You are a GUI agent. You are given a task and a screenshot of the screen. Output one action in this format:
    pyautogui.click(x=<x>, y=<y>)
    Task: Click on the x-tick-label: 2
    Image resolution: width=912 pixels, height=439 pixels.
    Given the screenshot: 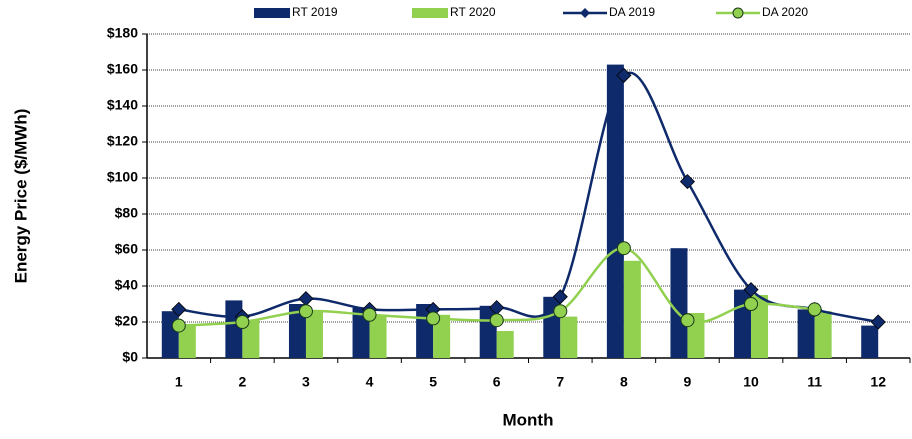 What is the action you would take?
    pyautogui.click(x=242, y=382)
    